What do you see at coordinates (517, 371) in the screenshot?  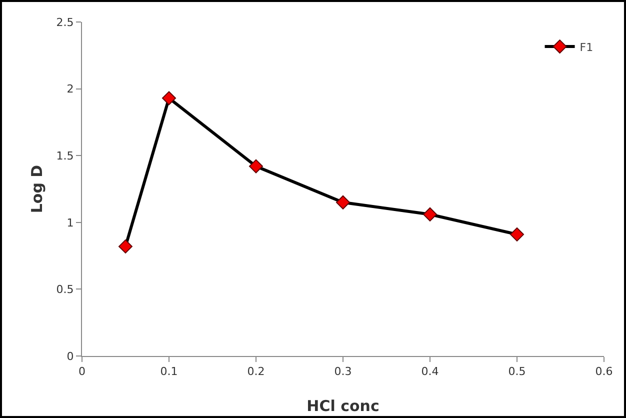 I see `x-tick-label: 0.5` at bounding box center [517, 371].